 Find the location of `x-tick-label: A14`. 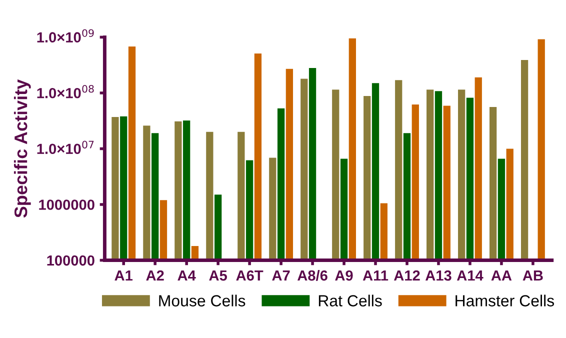

x-tick-label: A14 is located at coordinates (470, 275).